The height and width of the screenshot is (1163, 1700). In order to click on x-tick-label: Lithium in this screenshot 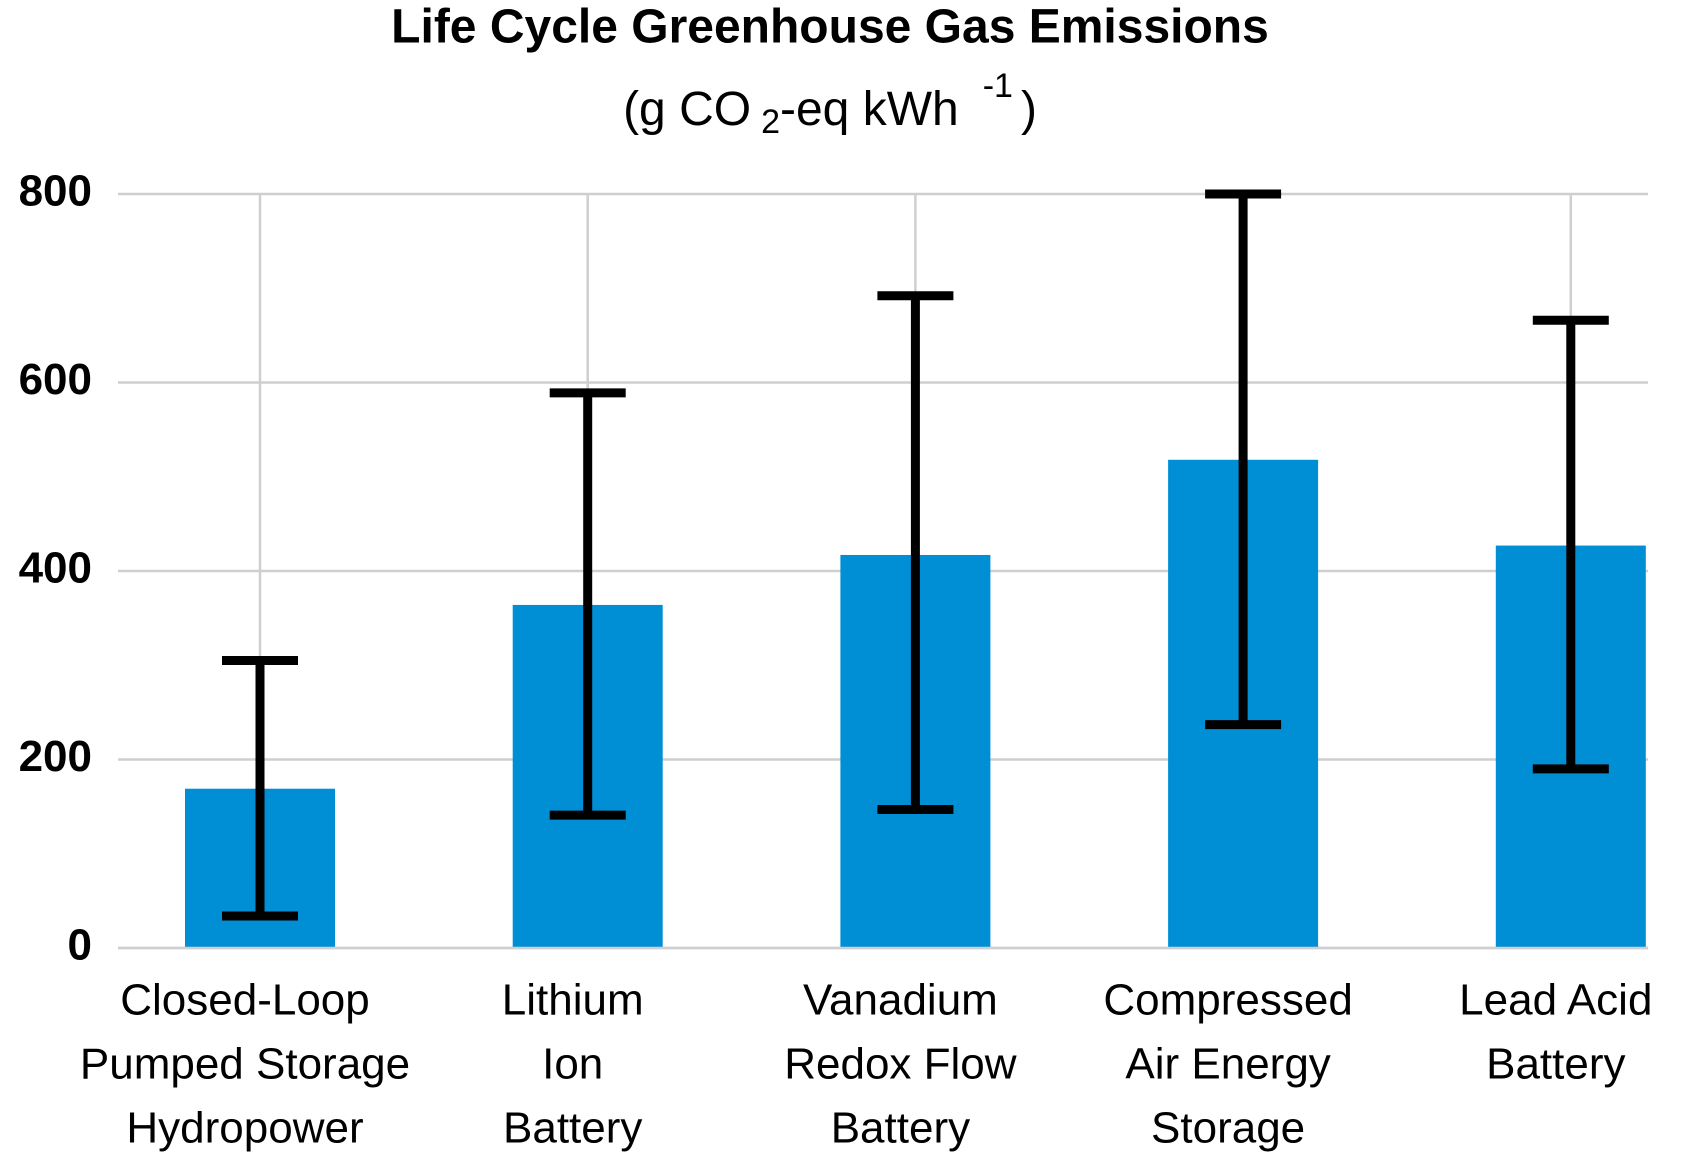, I will do `click(573, 1000)`.